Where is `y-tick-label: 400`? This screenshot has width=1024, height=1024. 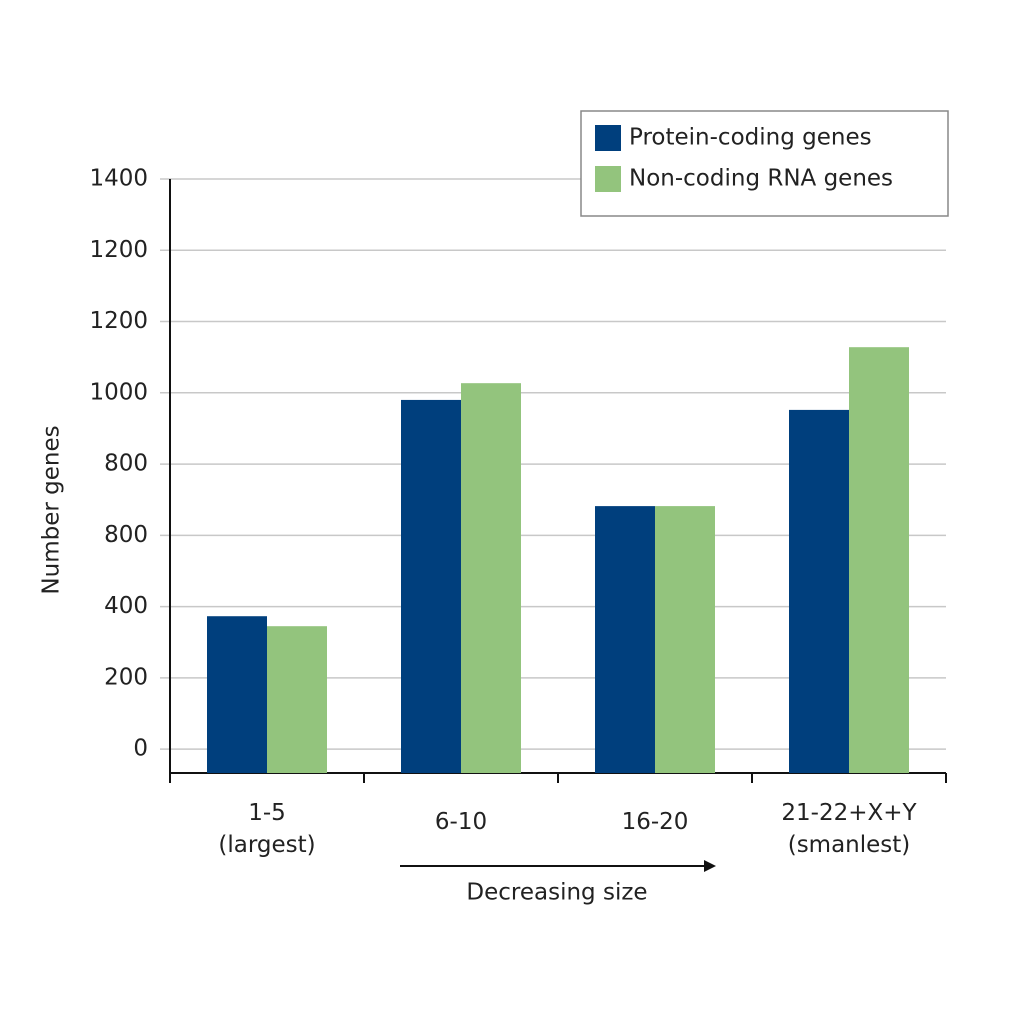 y-tick-label: 400 is located at coordinates (126, 606).